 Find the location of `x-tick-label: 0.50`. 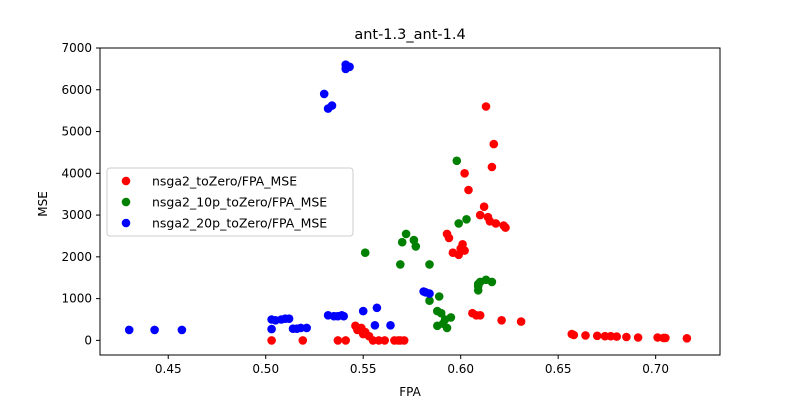

x-tick-label: 0.50 is located at coordinates (265, 369).